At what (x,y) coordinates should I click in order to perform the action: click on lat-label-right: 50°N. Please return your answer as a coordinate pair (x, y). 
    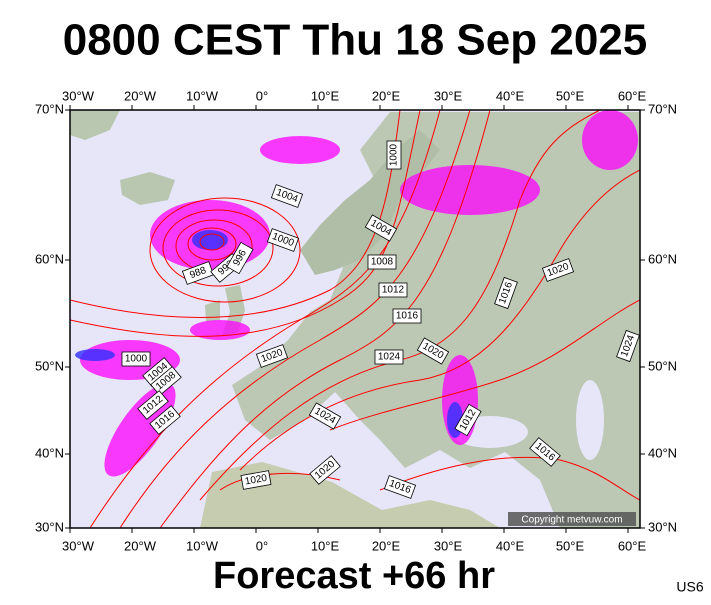
    Looking at the image, I should click on (662, 365).